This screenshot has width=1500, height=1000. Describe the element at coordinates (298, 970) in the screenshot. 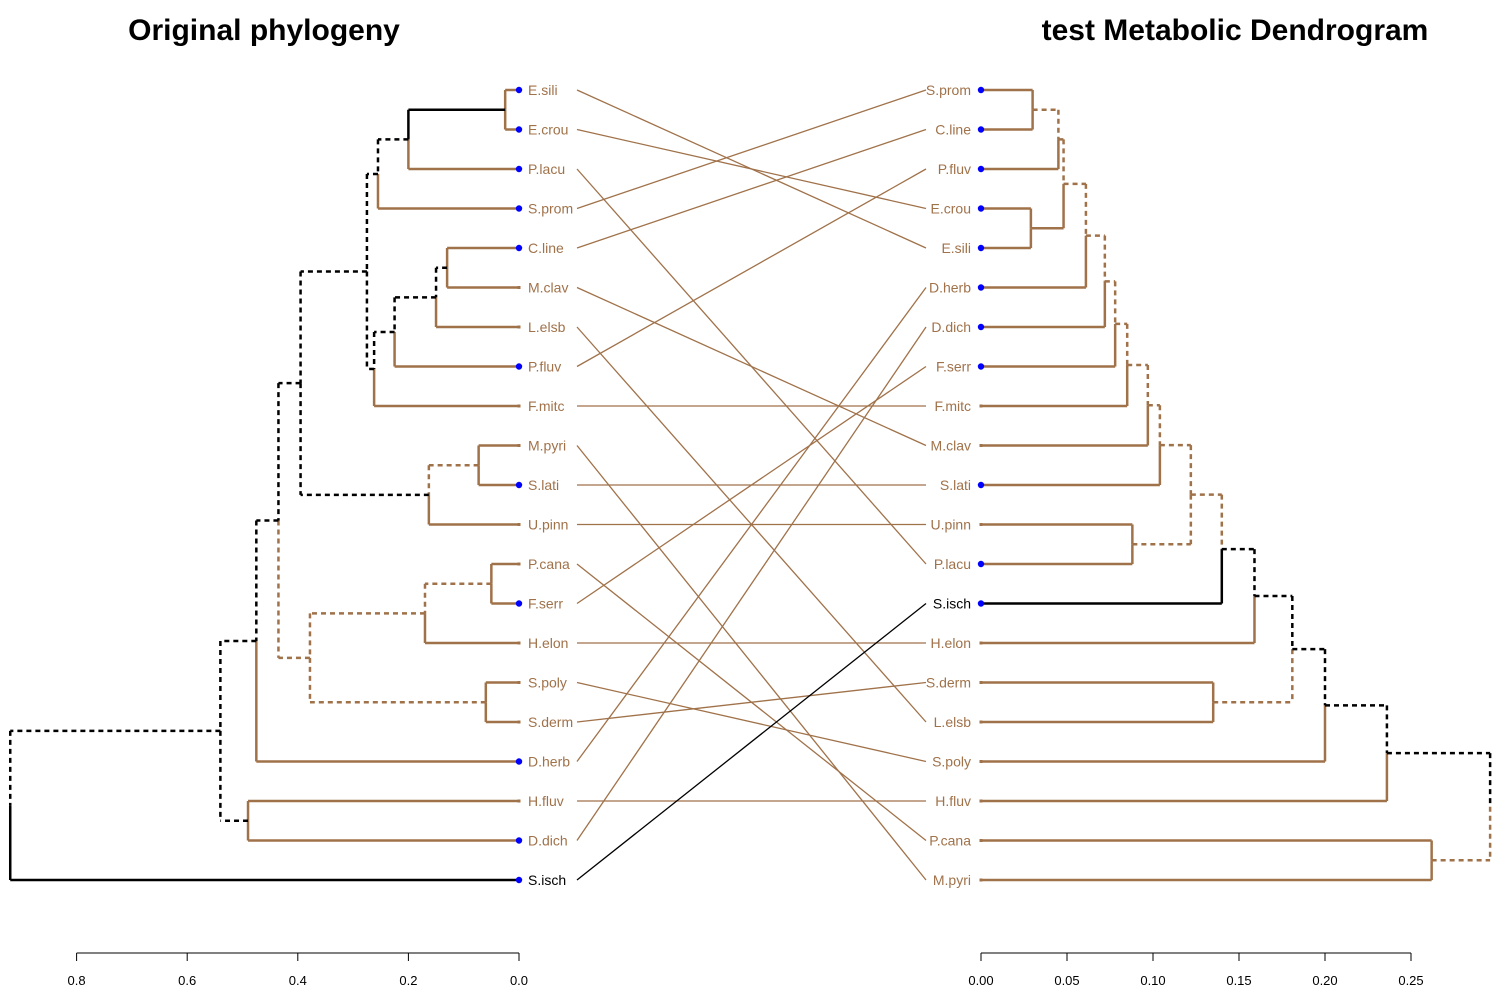

I see `left-axis: 0.8 0.6 0.4 0.2 0.0` at that location.